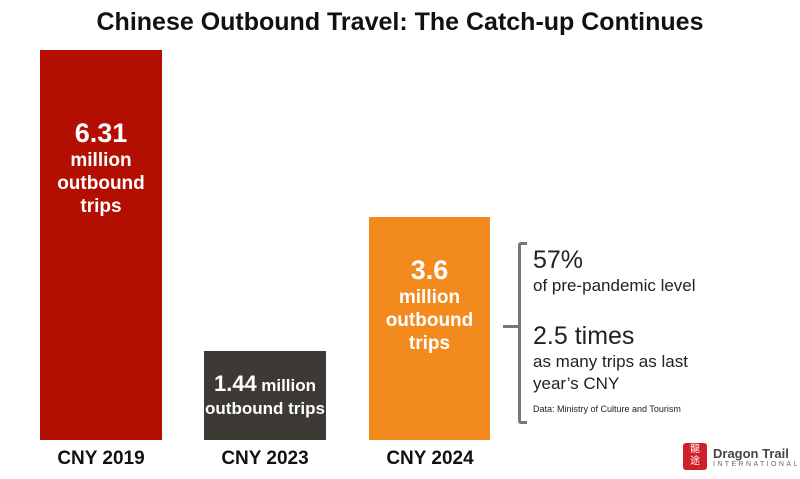 Image resolution: width=800 pixels, height=479 pixels. I want to click on bar-cny-2024: 3.6 million outbound trips, so click(429, 328).